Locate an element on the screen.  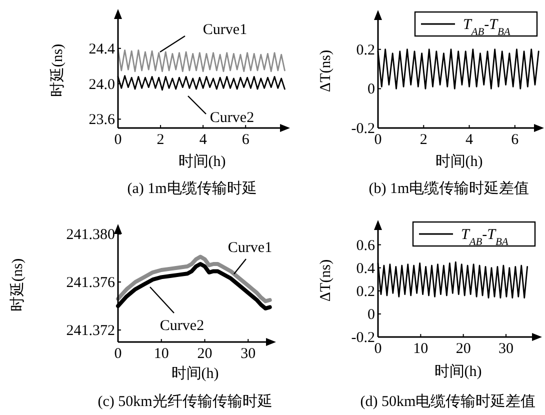
y-tick-label: 0.4 is located at coordinates (366, 268).